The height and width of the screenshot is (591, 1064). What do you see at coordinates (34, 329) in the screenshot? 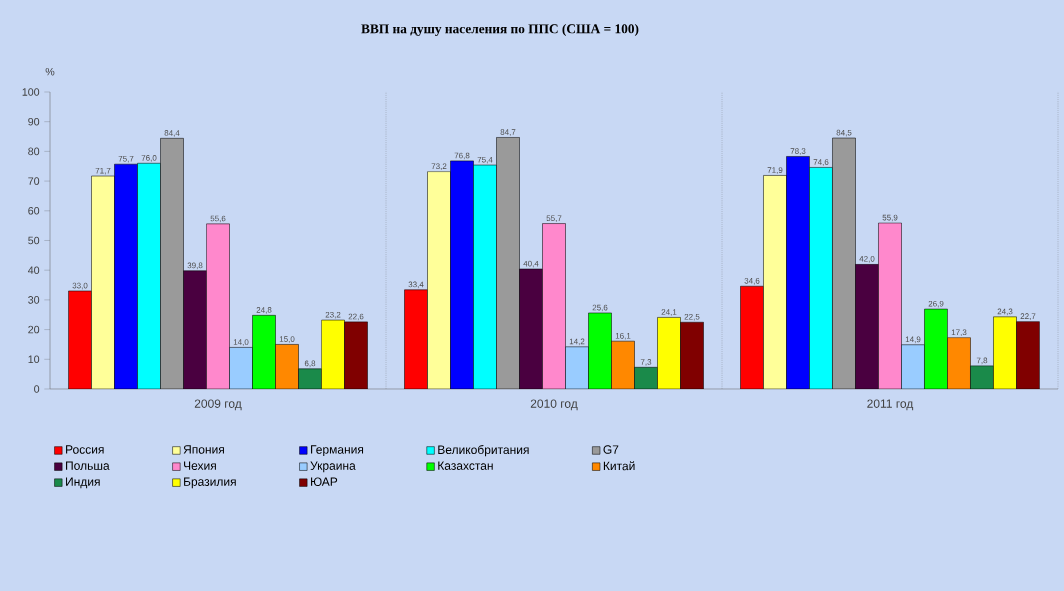
I see `y-tick-label: 20` at bounding box center [34, 329].